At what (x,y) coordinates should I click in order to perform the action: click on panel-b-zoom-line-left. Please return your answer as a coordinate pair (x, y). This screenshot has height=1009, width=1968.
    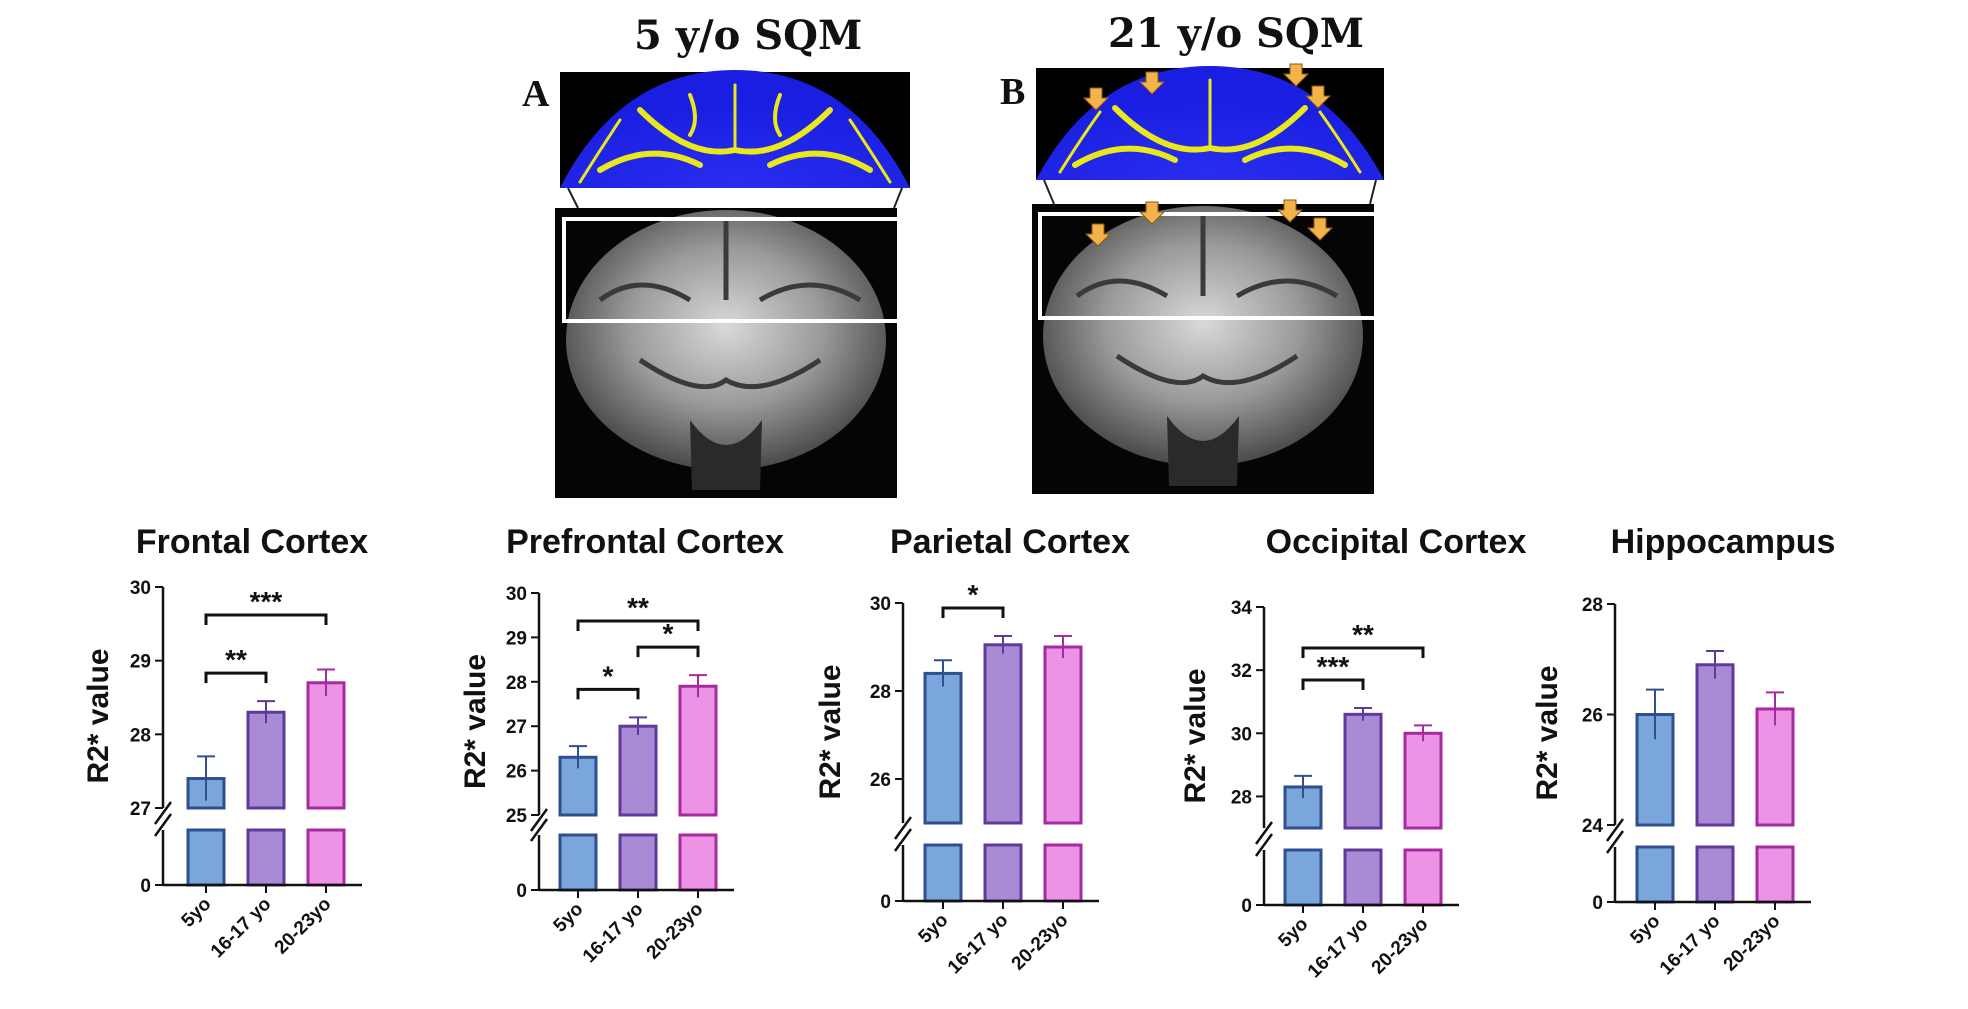
    Looking at the image, I should click on (1049, 192).